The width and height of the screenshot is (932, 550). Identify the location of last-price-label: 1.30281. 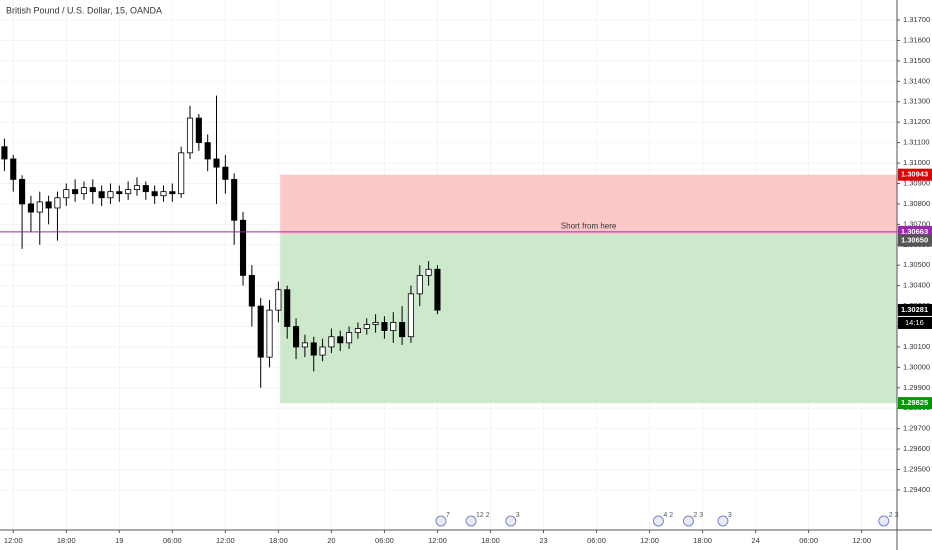
(914, 309).